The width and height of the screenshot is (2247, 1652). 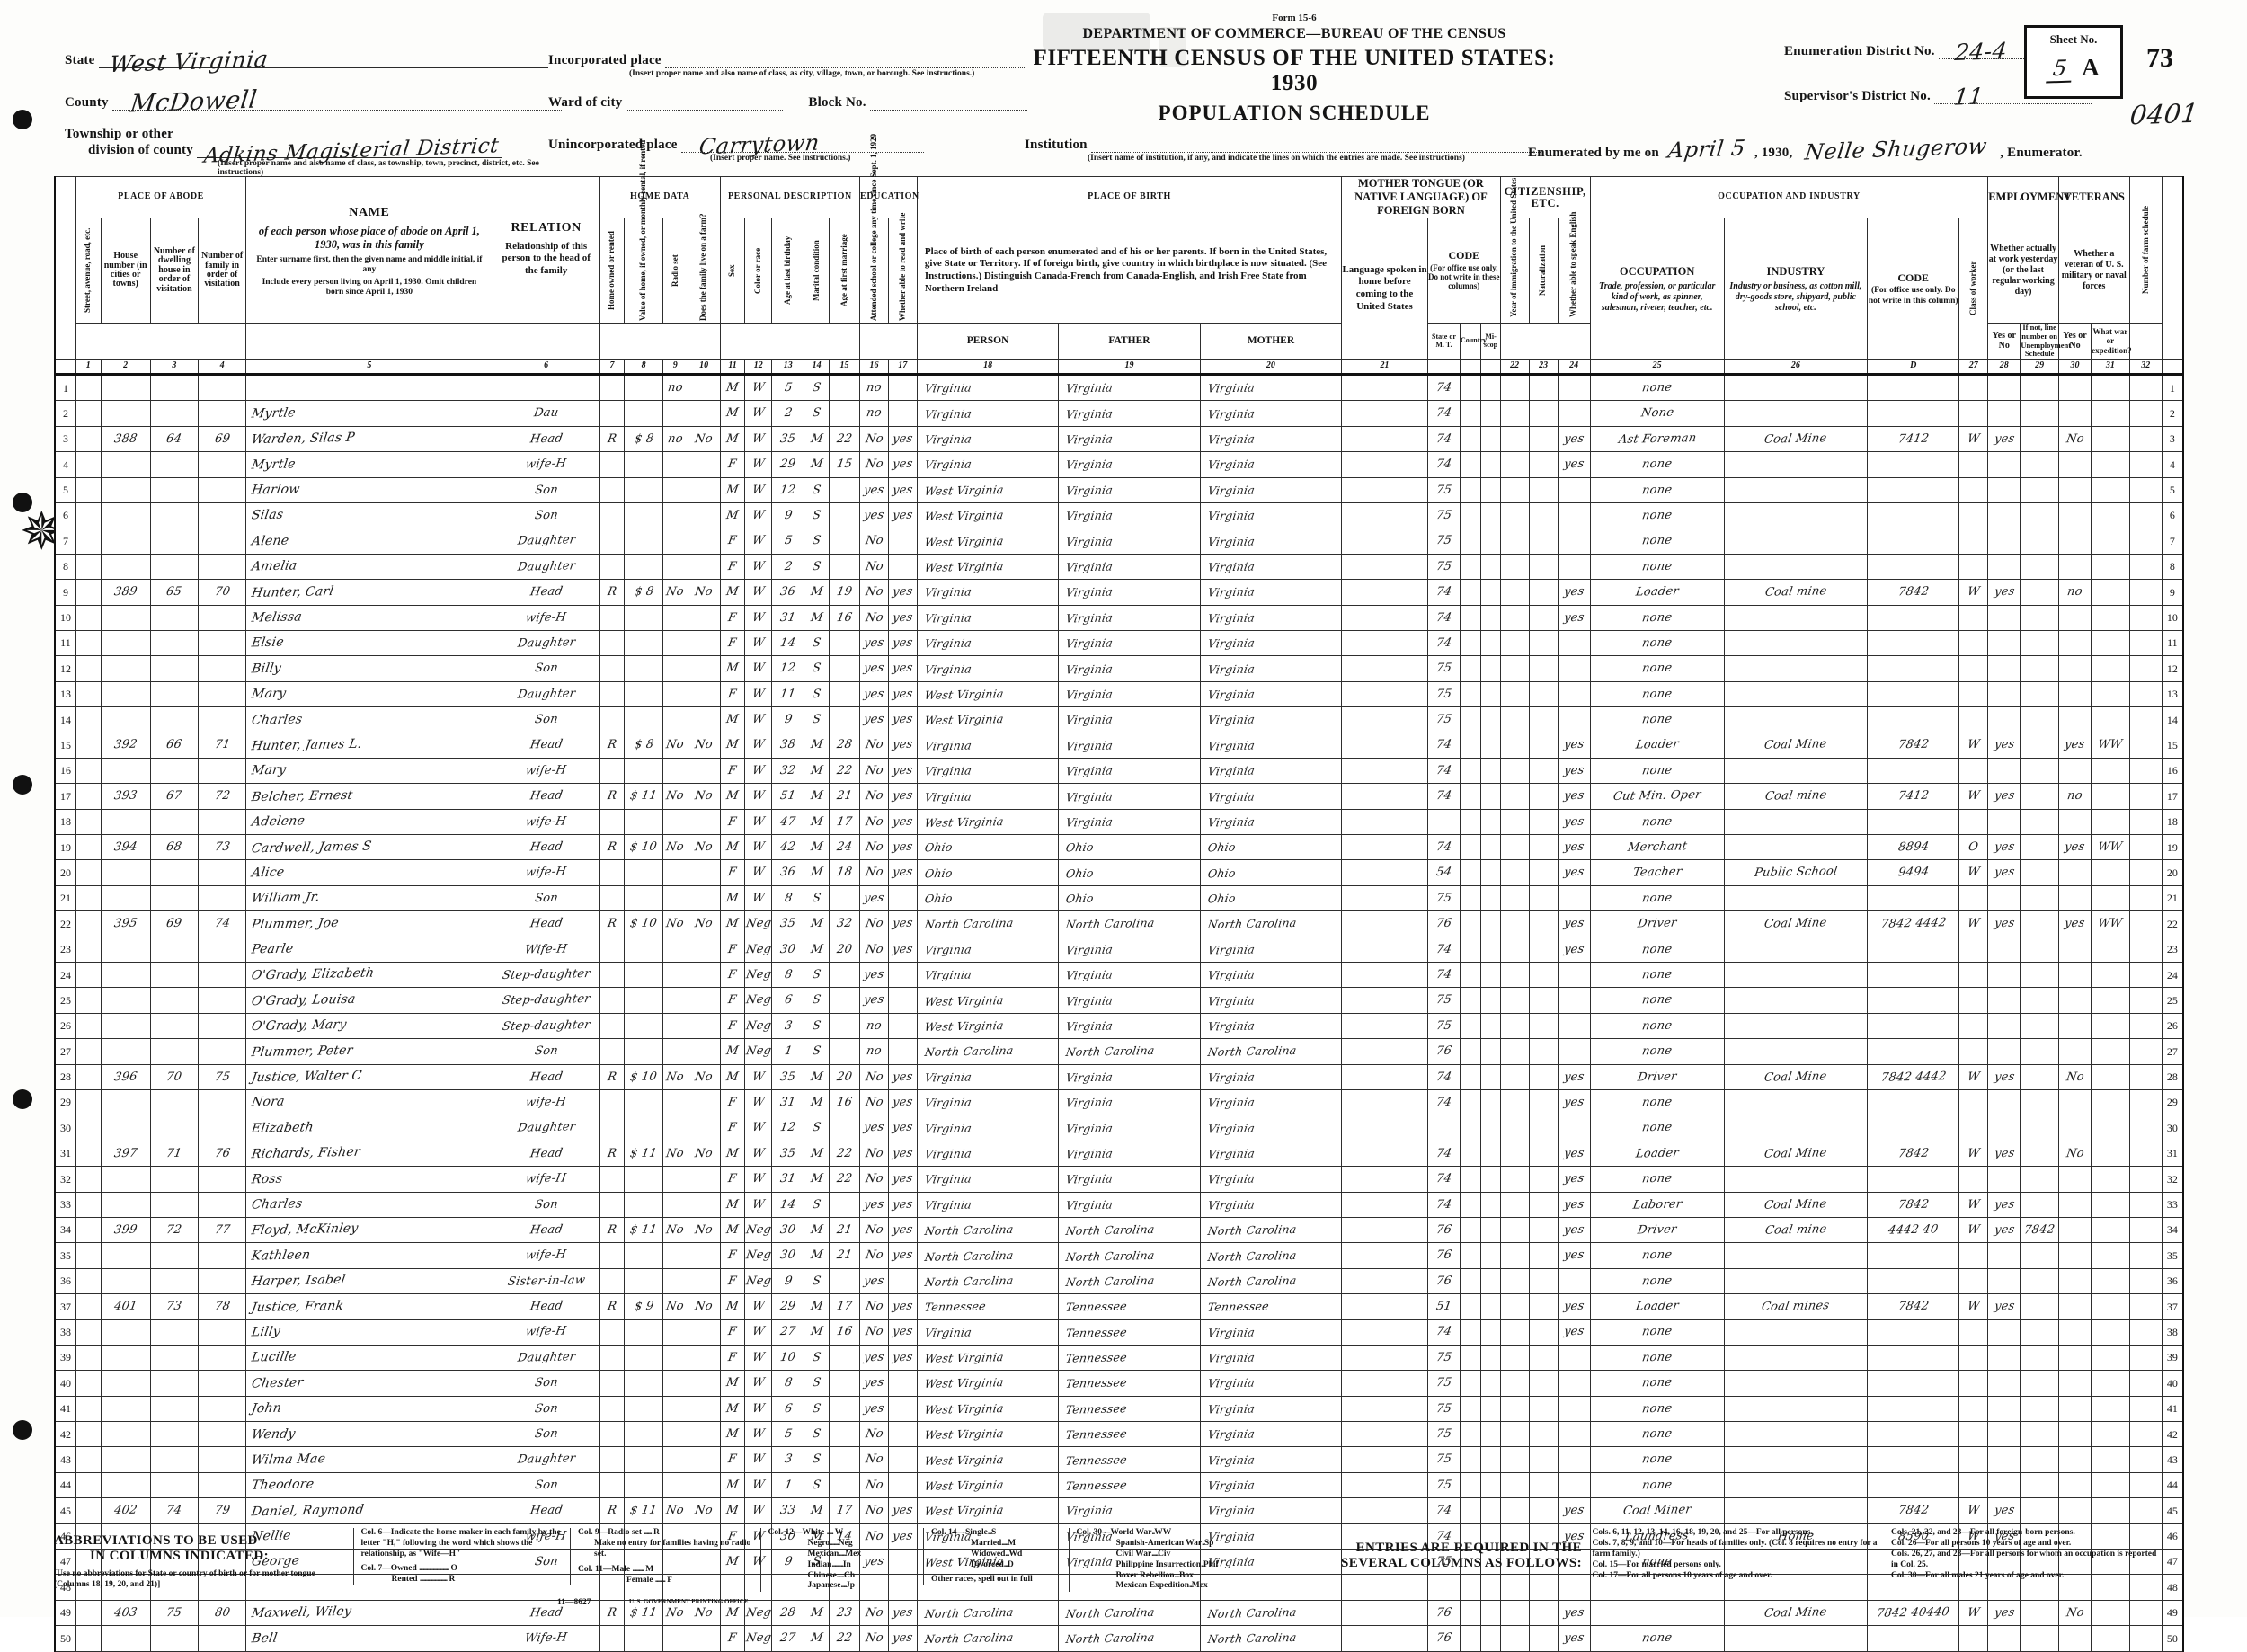 I want to click on cell-industry: Coal mine, so click(x=1796, y=592).